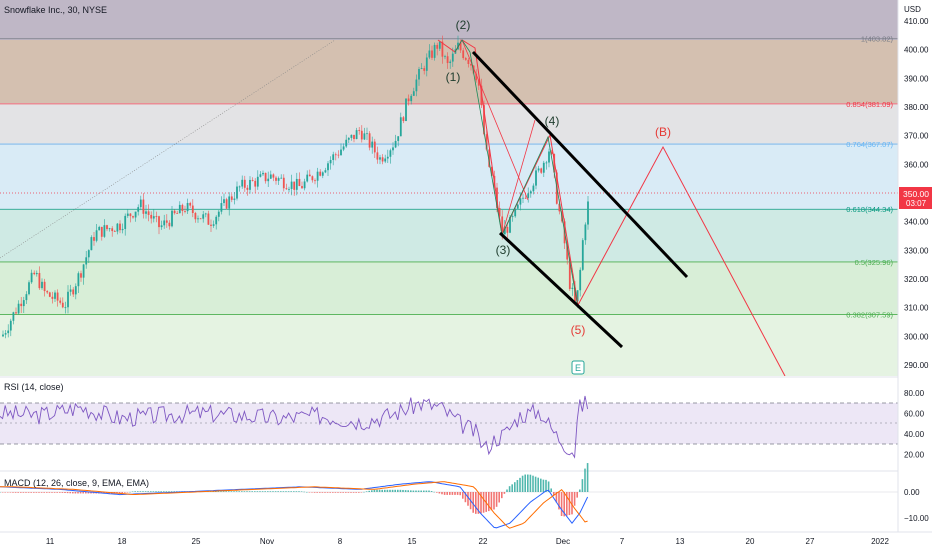 The height and width of the screenshot is (550, 932). What do you see at coordinates (916, 279) in the screenshot?
I see `price-tick: 320.00` at bounding box center [916, 279].